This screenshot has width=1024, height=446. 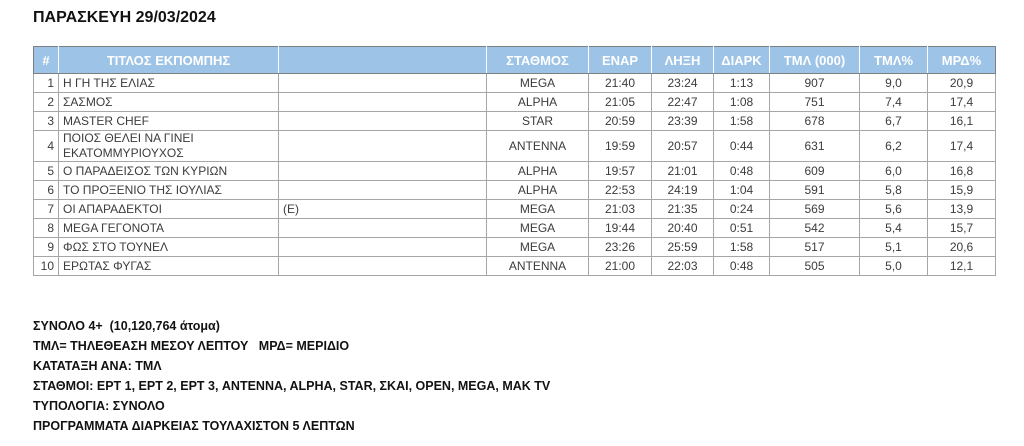 What do you see at coordinates (537, 121) in the screenshot?
I see `cell-station: STAR` at bounding box center [537, 121].